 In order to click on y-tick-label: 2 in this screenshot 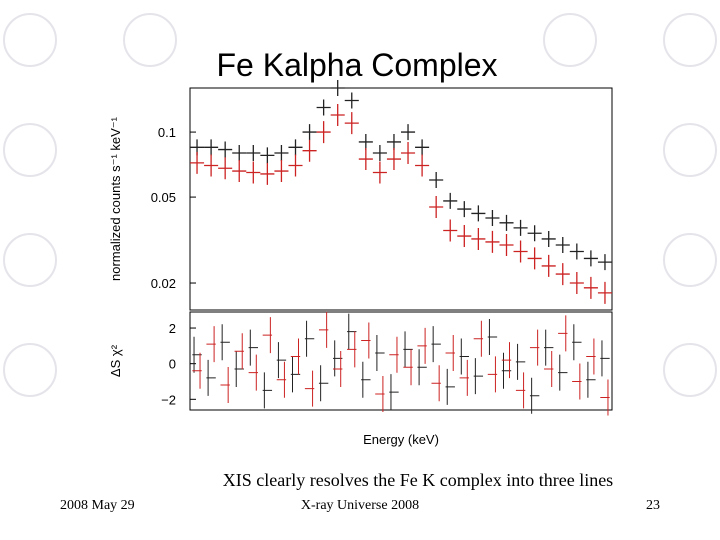, I will do `click(172, 328)`.